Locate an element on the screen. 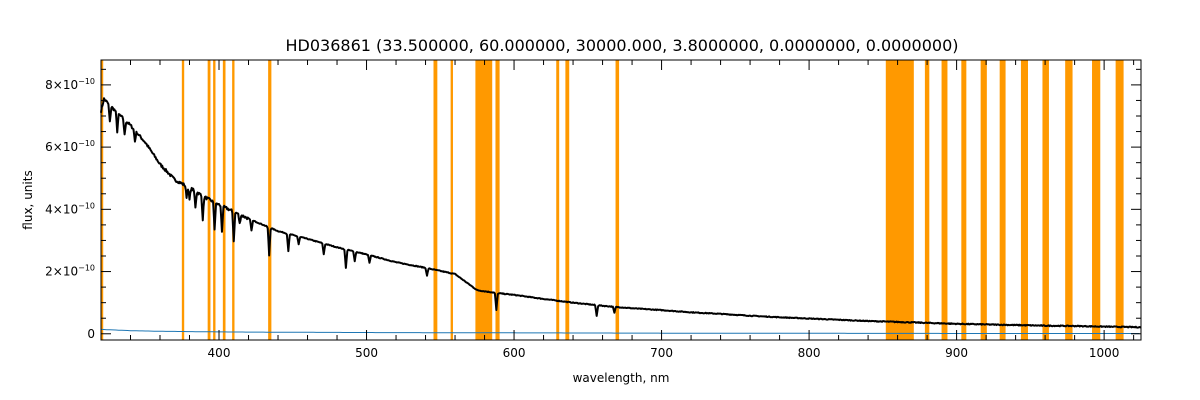  x-tick-label: 400 is located at coordinates (219, 353).